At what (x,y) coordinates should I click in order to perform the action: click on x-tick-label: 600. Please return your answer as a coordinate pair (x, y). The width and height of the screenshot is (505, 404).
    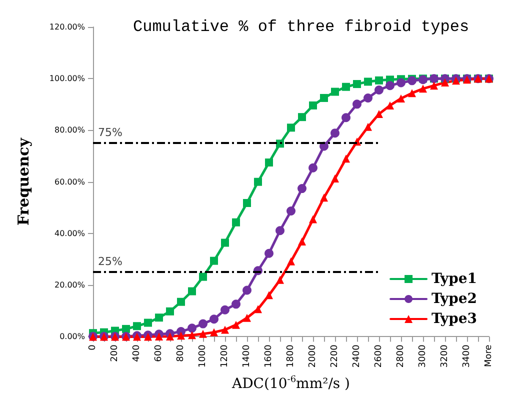
    Looking at the image, I should click on (159, 353).